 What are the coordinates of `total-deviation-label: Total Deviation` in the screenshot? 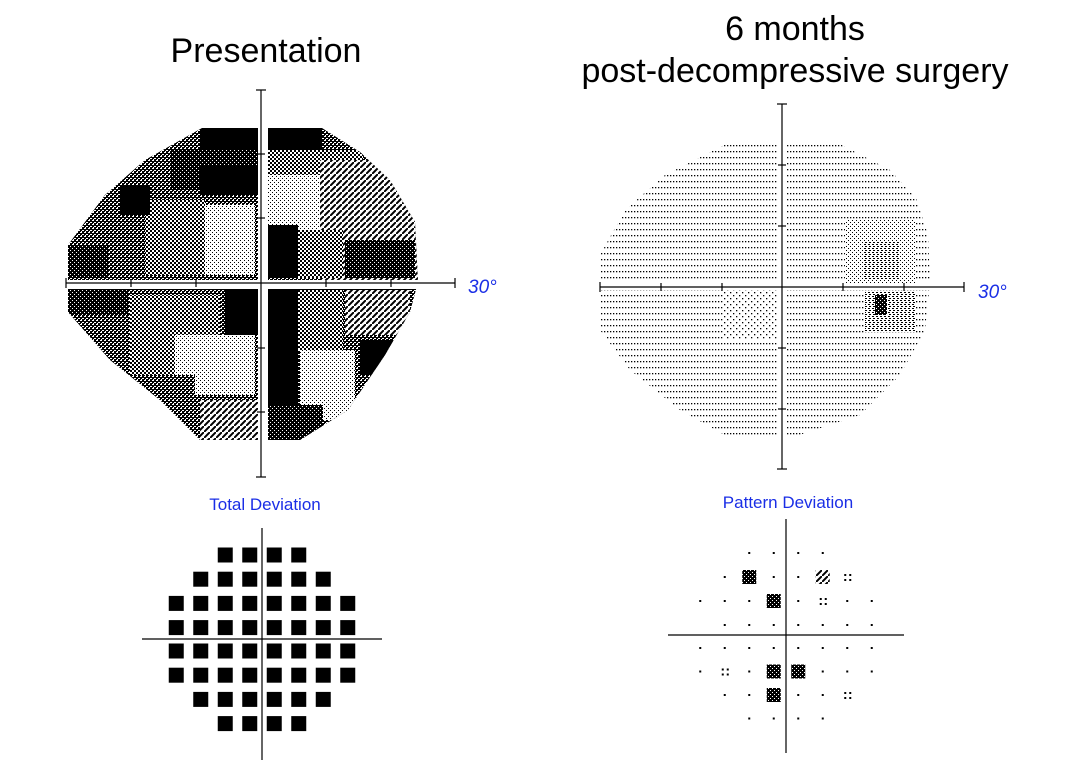 It's located at (265, 504).